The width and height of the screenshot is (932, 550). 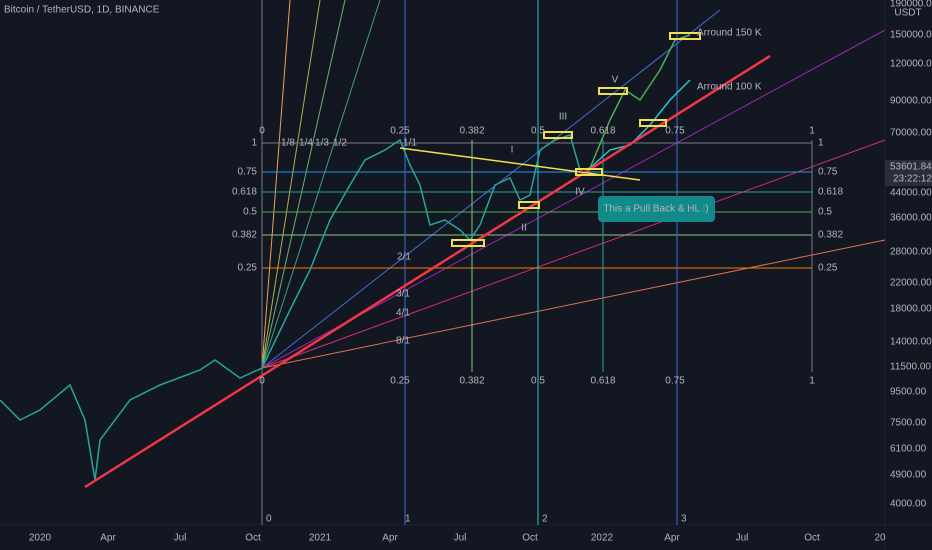 What do you see at coordinates (40, 538) in the screenshot?
I see `time-label: 2020` at bounding box center [40, 538].